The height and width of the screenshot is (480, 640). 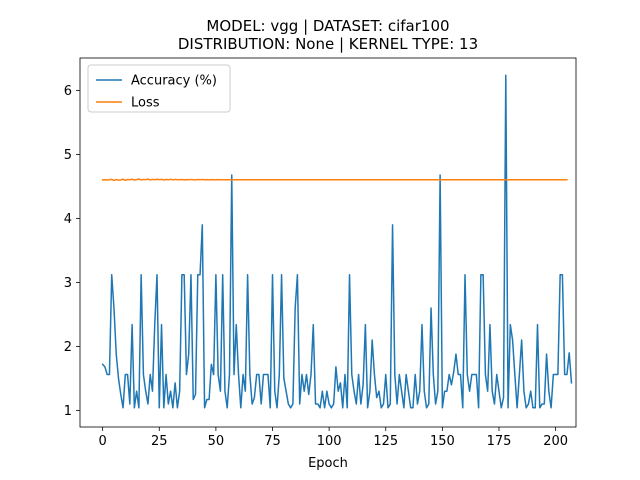 What do you see at coordinates (328, 44) in the screenshot?
I see `chart-title-line2: DISTRIBUTION: None | KERNEL TYPE: 13` at bounding box center [328, 44].